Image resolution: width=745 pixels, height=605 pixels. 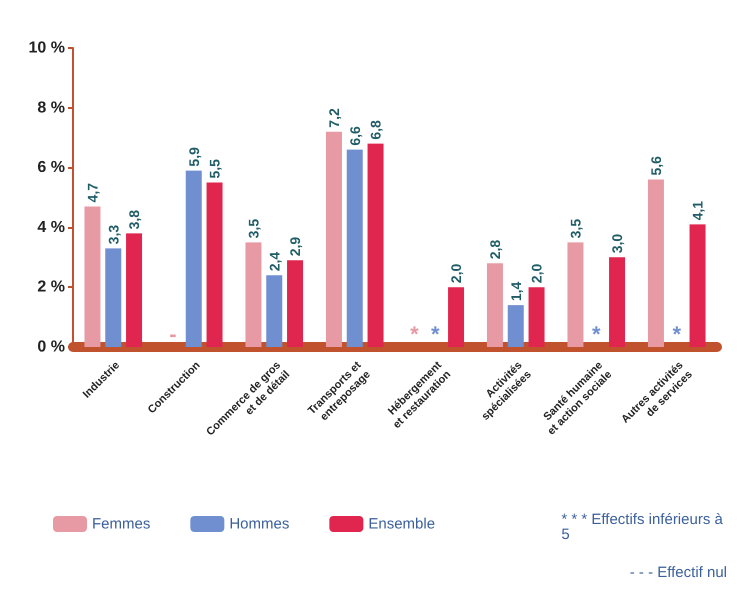 I want to click on data-label: 3,3, so click(x=113, y=234).